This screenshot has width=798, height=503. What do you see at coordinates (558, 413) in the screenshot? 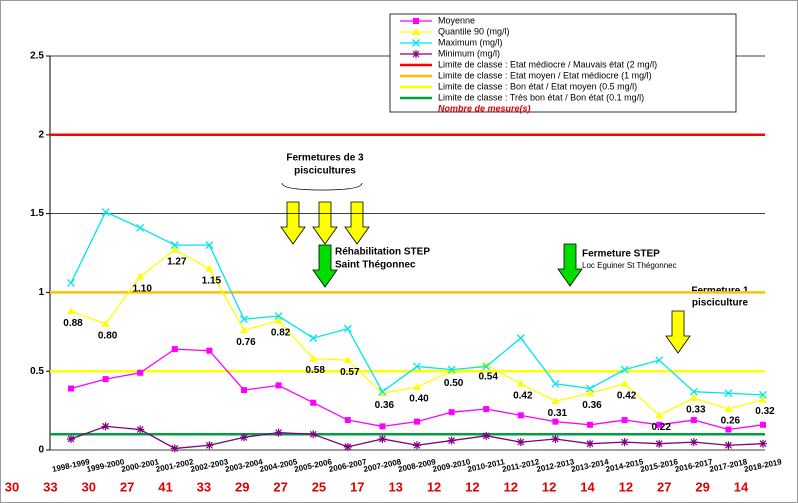
I see `data-label: 0.31` at bounding box center [558, 413].